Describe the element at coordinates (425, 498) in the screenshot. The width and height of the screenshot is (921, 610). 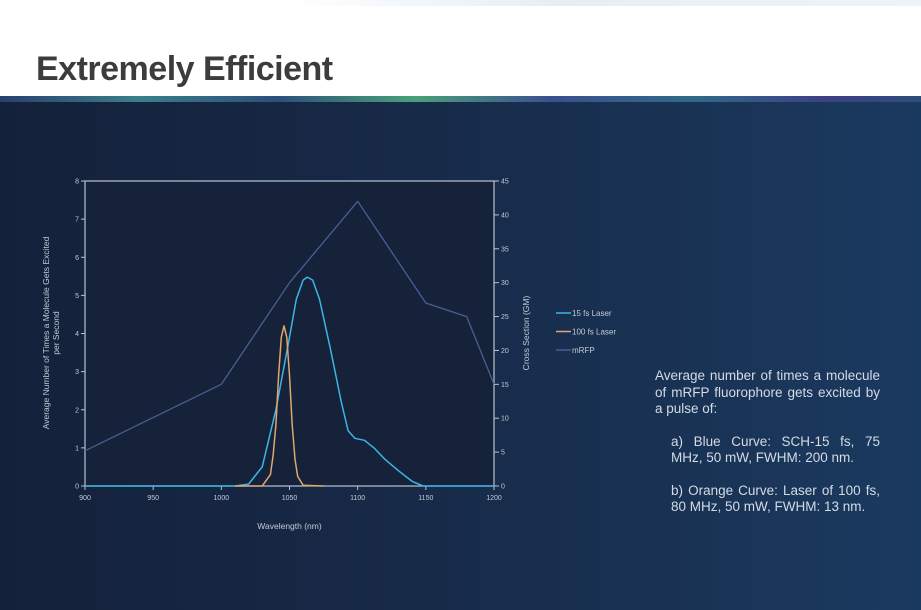
I see `x-tick-label: 1150` at that location.